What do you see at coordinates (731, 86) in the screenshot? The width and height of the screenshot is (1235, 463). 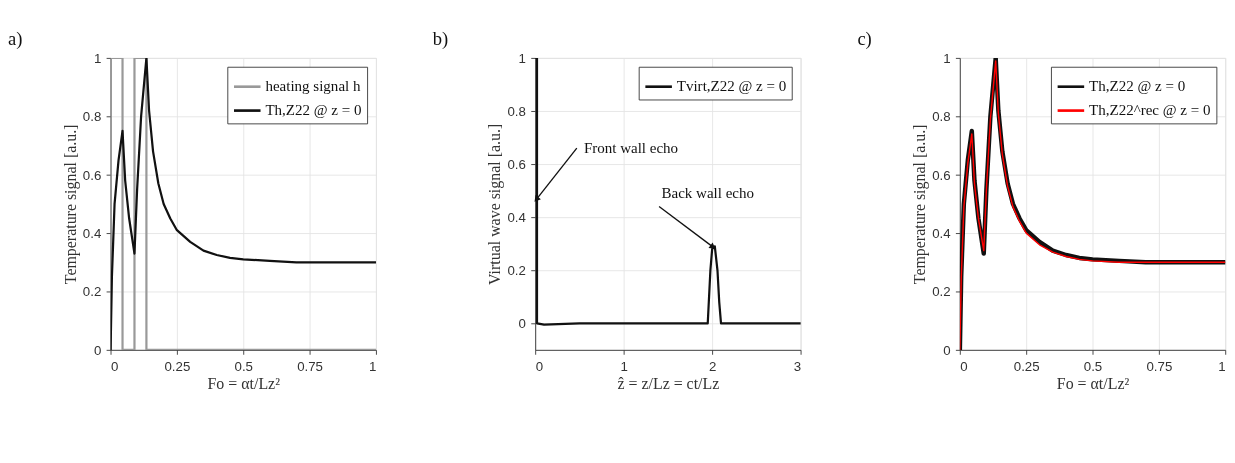 I see `legend-label: Tvirt,Z22 @ z = 0` at bounding box center [731, 86].